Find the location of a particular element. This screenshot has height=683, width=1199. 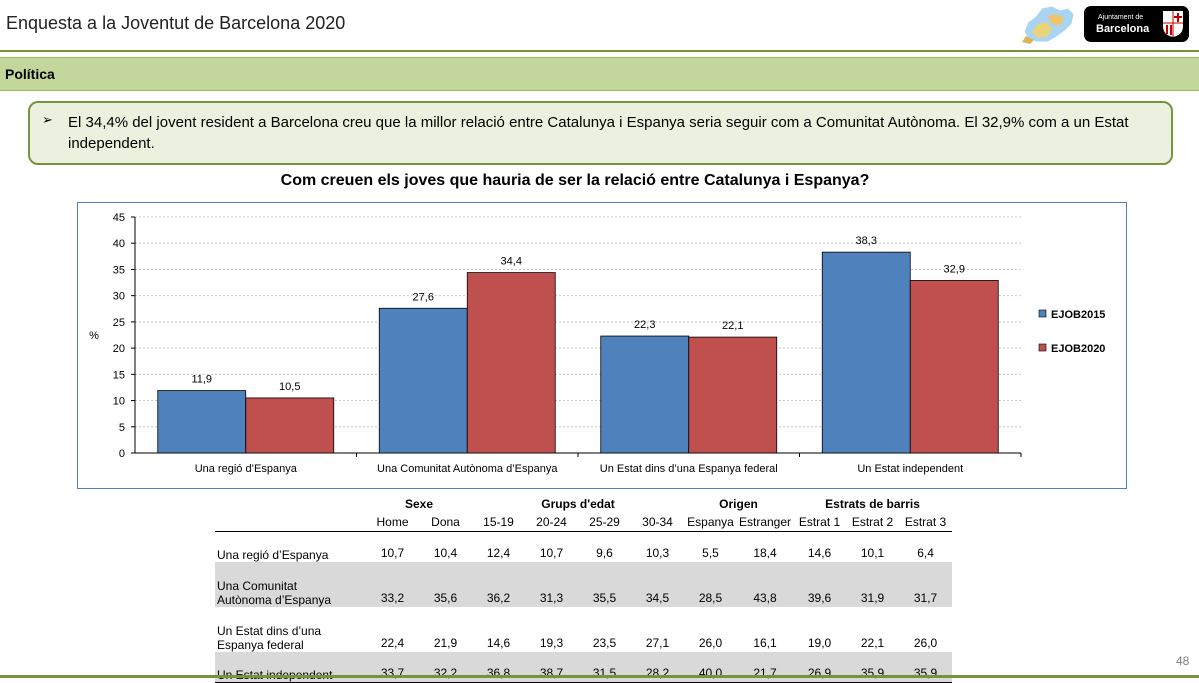

y-tick-label: 30 is located at coordinates (119, 297).